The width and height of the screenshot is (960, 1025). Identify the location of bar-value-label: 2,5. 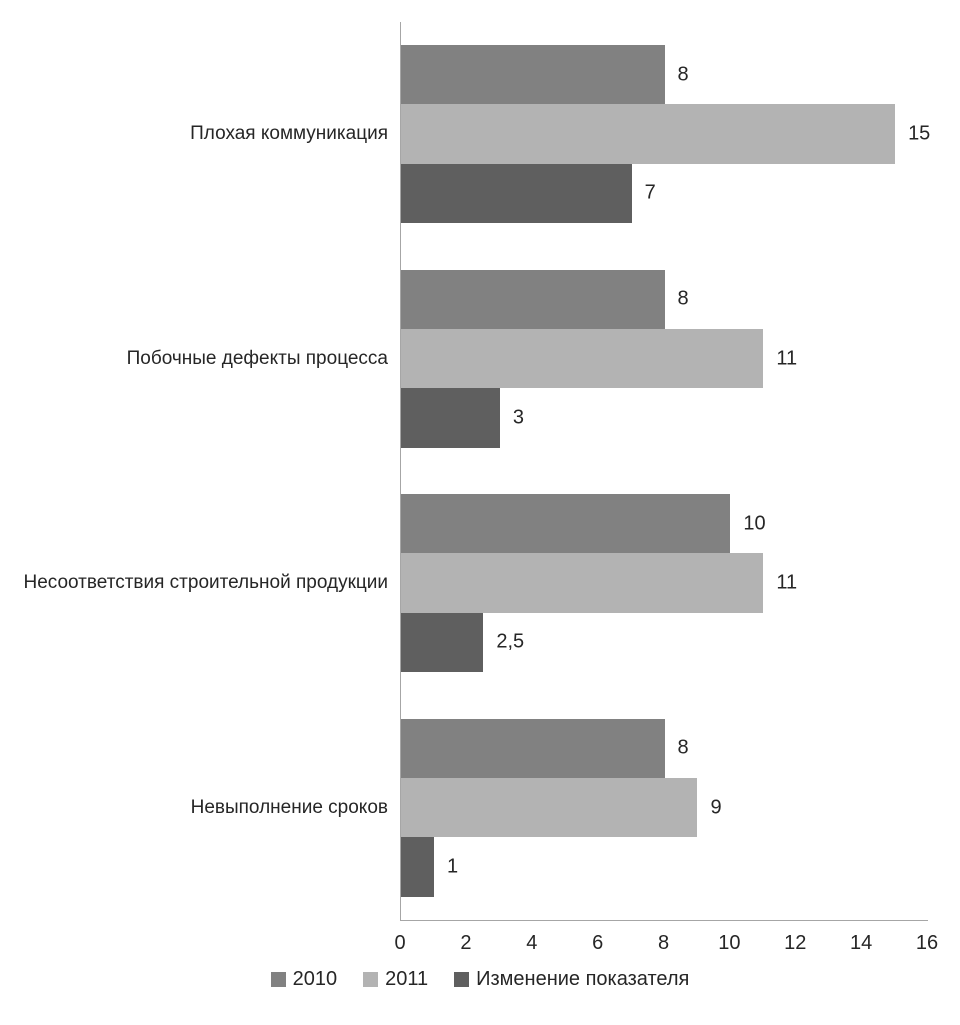
(510, 641).